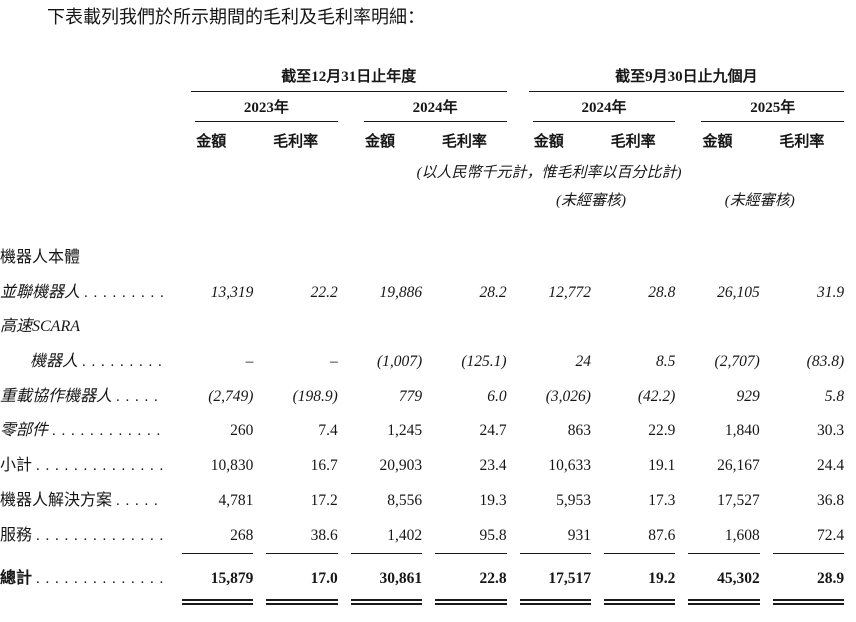  What do you see at coordinates (84, 327) in the screenshot?
I see `row-label-cell: 高速SCARA` at bounding box center [84, 327].